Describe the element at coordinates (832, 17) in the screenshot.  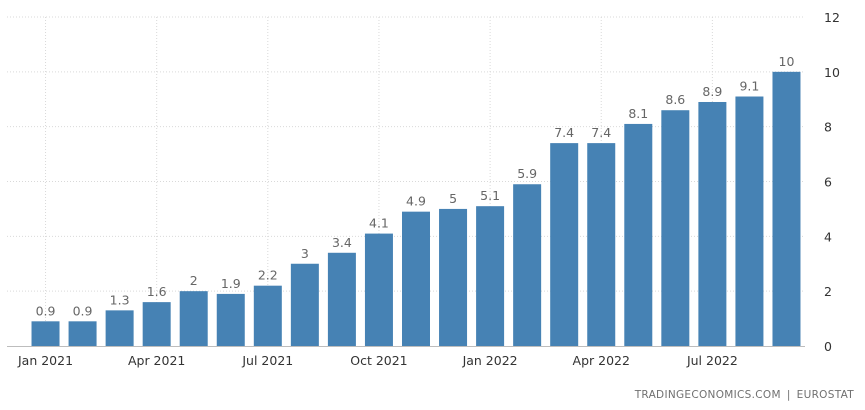
I see `y-tick-label: 12` at that location.